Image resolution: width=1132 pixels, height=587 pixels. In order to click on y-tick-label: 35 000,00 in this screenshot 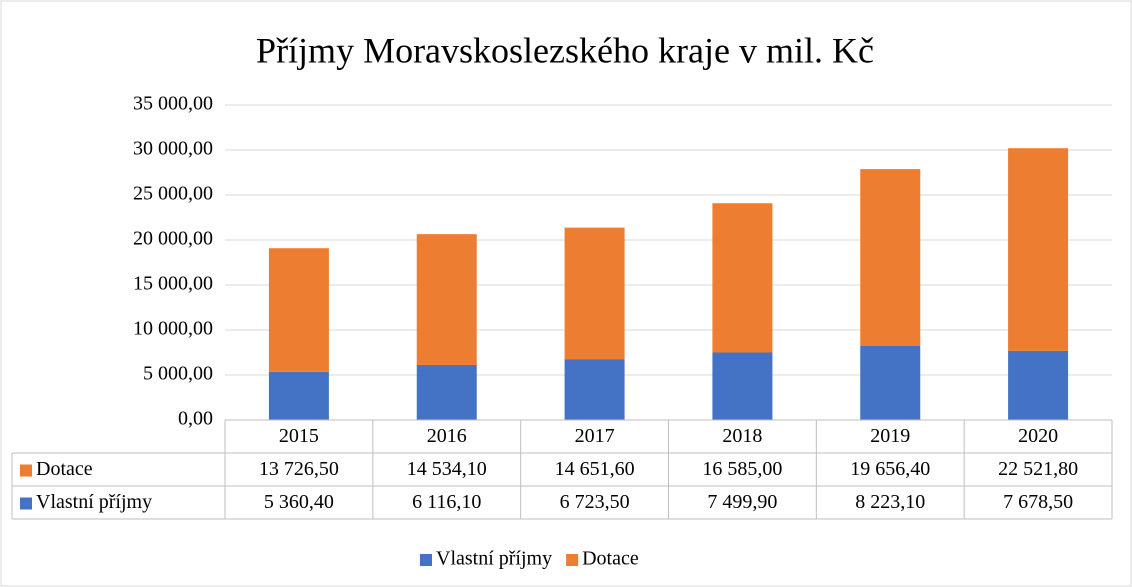, I will do `click(173, 104)`.